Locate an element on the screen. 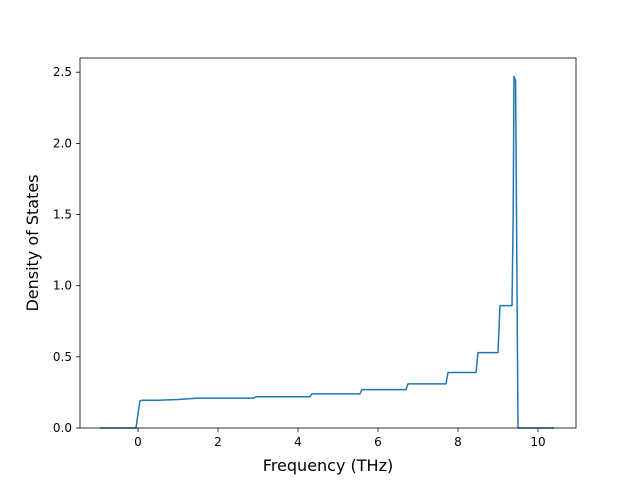 The width and height of the screenshot is (640, 480). y-axis-ticks: 0.0 0.5 1.0 1.5 2.0 2.5 is located at coordinates (66, 250).